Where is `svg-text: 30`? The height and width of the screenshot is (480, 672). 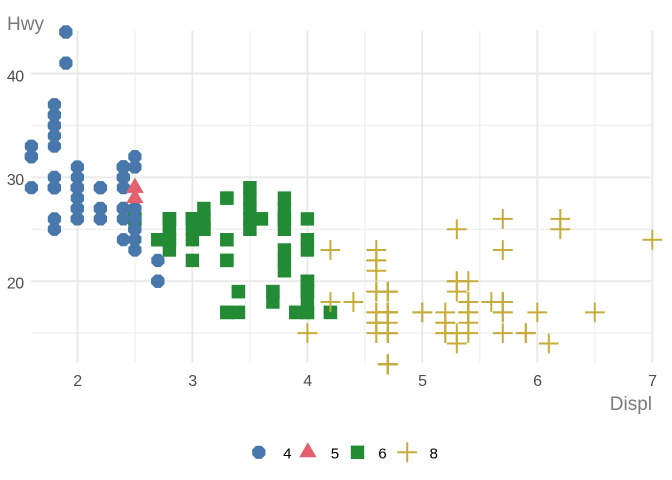 svg-text: 30 is located at coordinates (15, 180).